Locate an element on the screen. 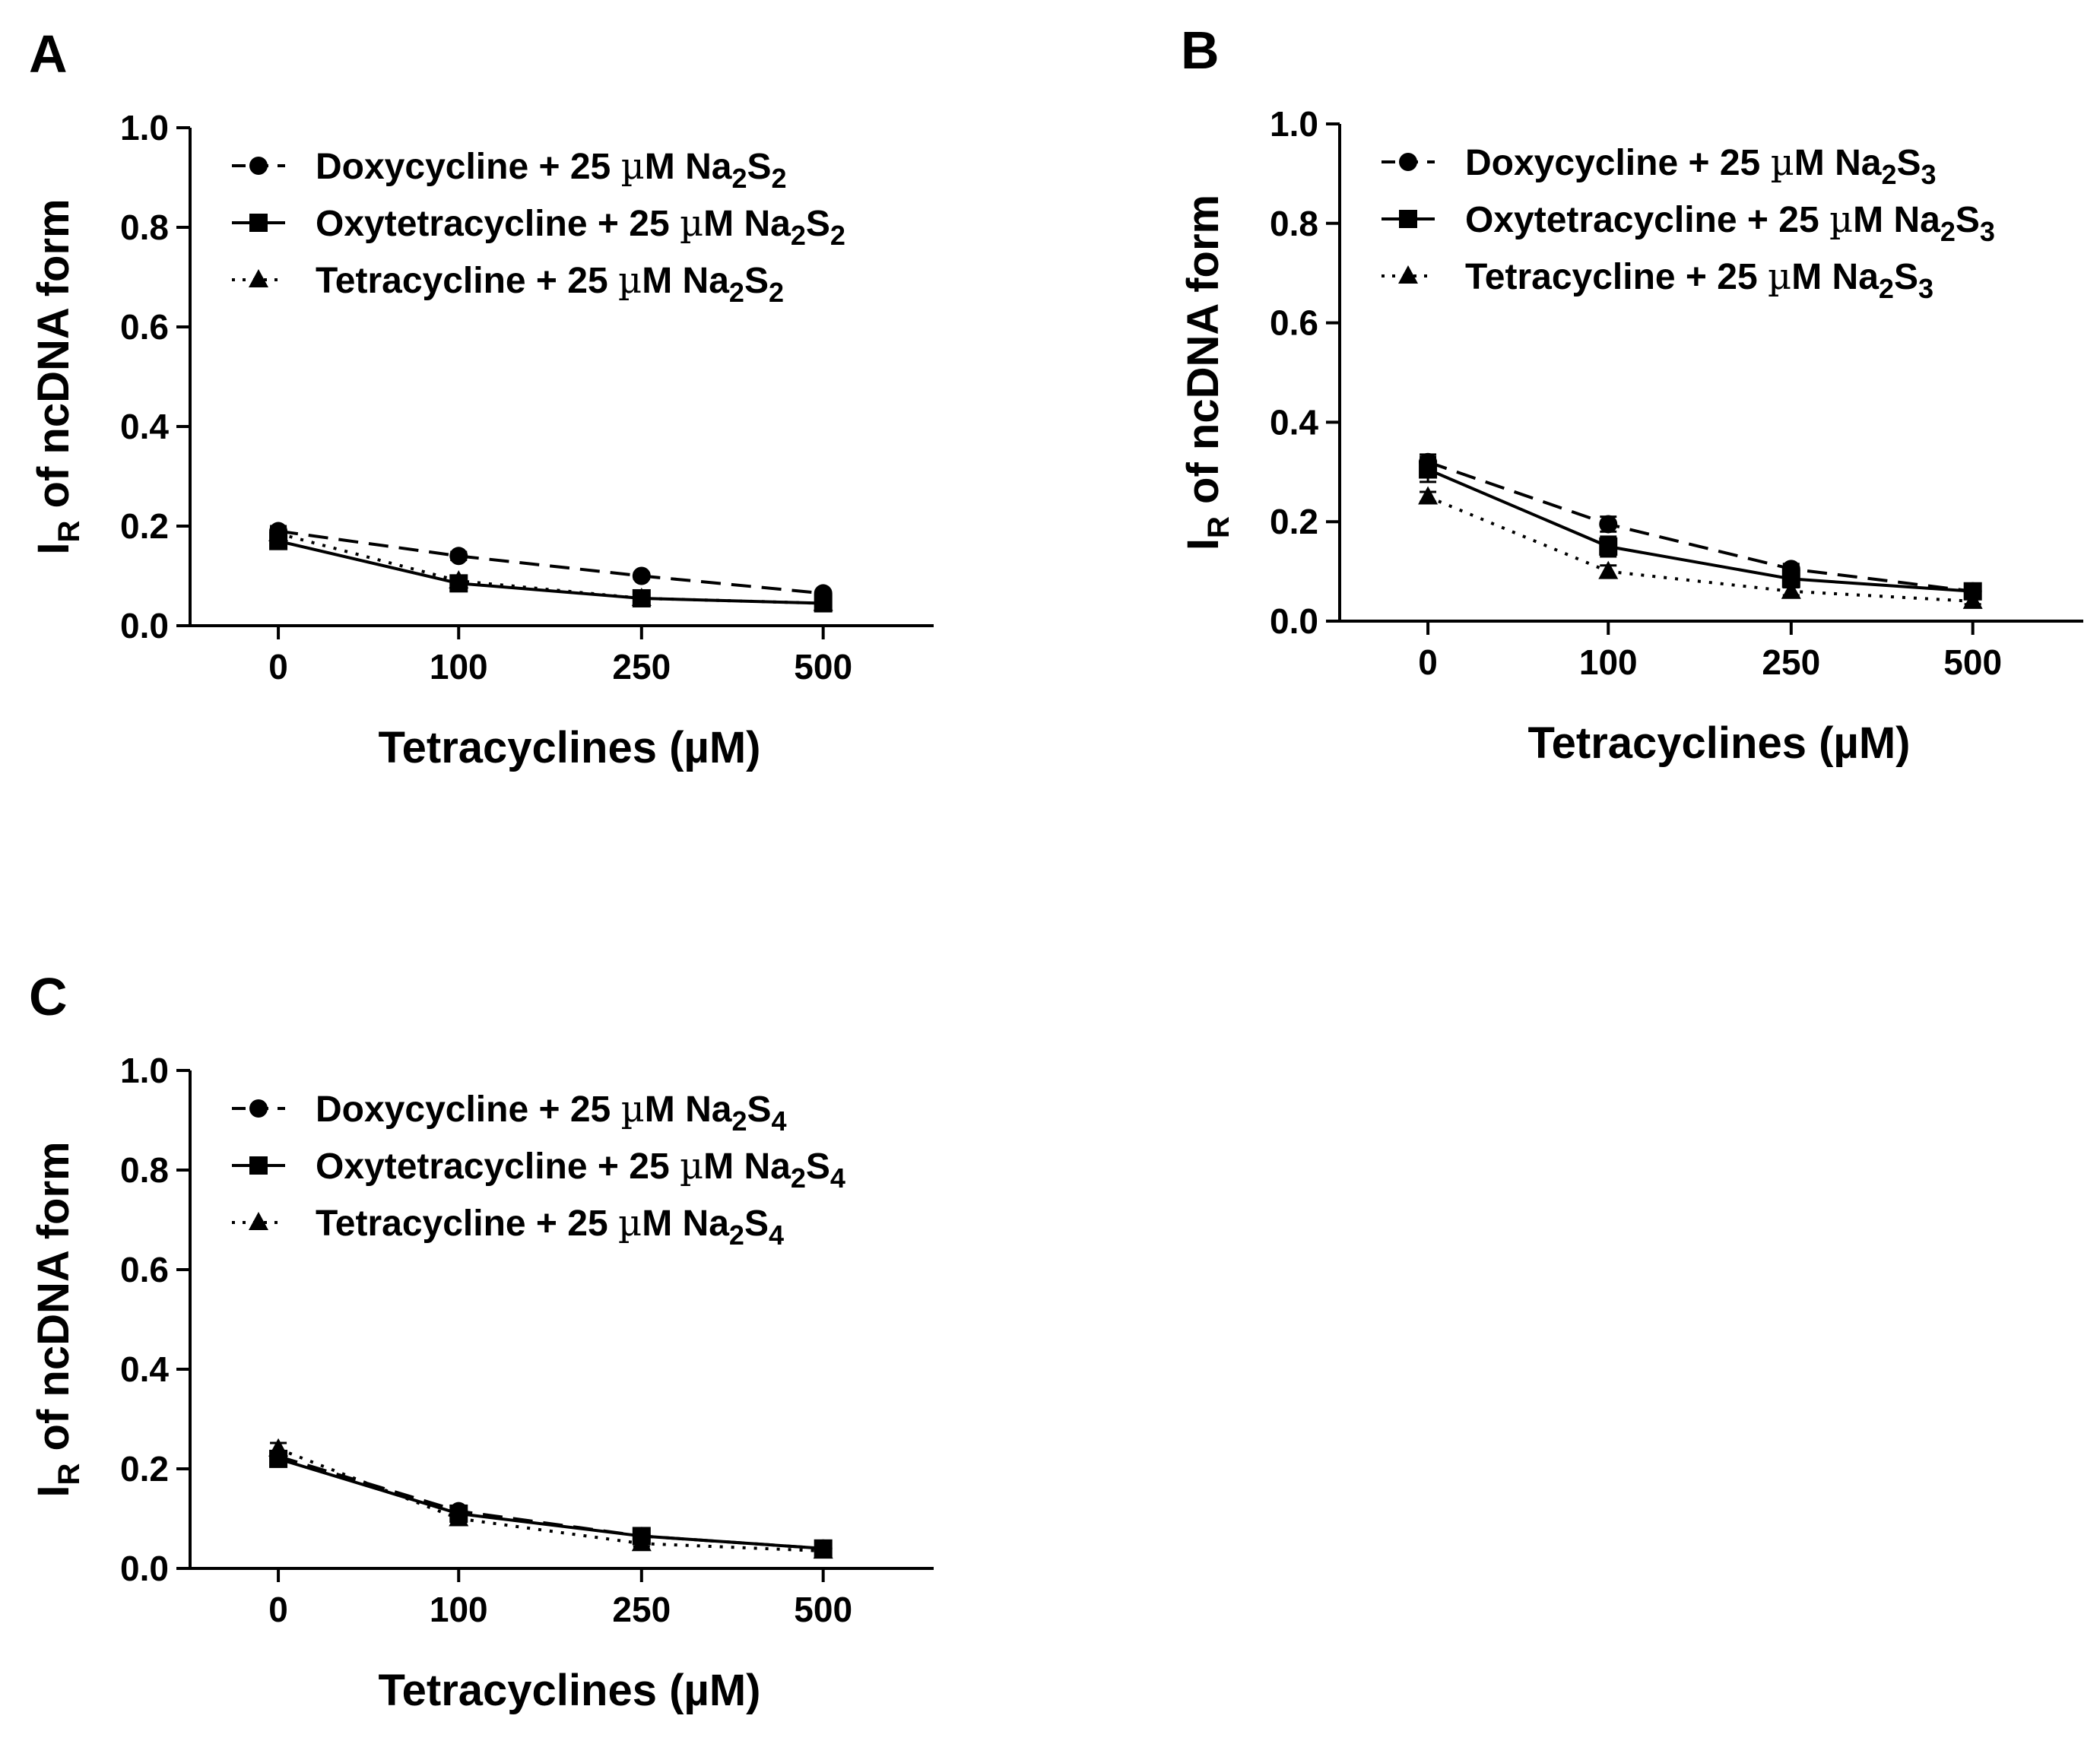  legend-label: Doxycycline + 25 µM Na2S4 is located at coordinates (551, 1112).